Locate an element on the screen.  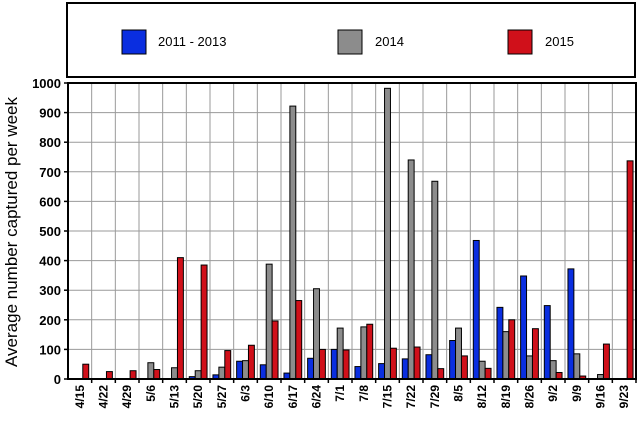
x-tick-label-7: 6/3 is located at coordinates (246, 393).